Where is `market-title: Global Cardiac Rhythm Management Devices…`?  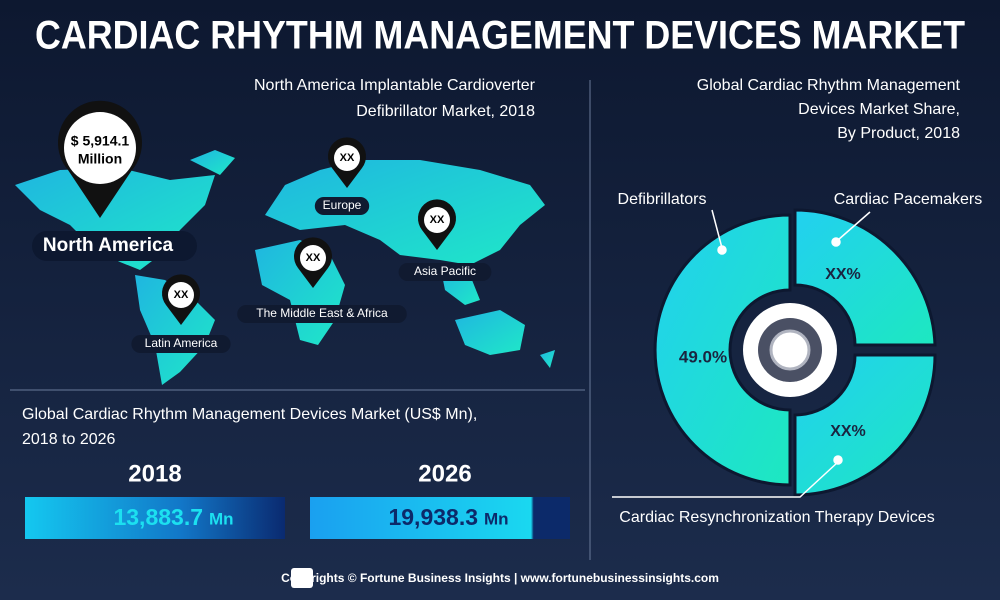 market-title: Global Cardiac Rhythm Management Devices… is located at coordinates (249, 414).